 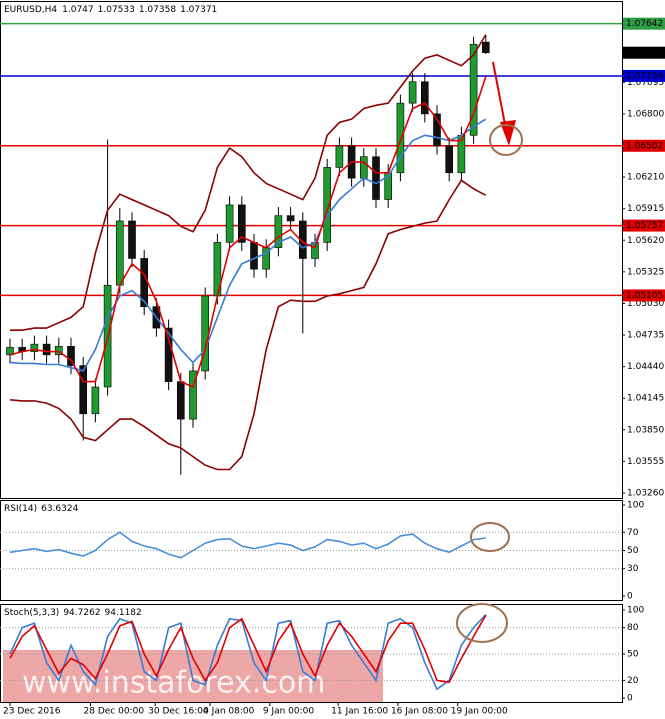 I want to click on y-tick-label: 1.03260, so click(x=645, y=494).